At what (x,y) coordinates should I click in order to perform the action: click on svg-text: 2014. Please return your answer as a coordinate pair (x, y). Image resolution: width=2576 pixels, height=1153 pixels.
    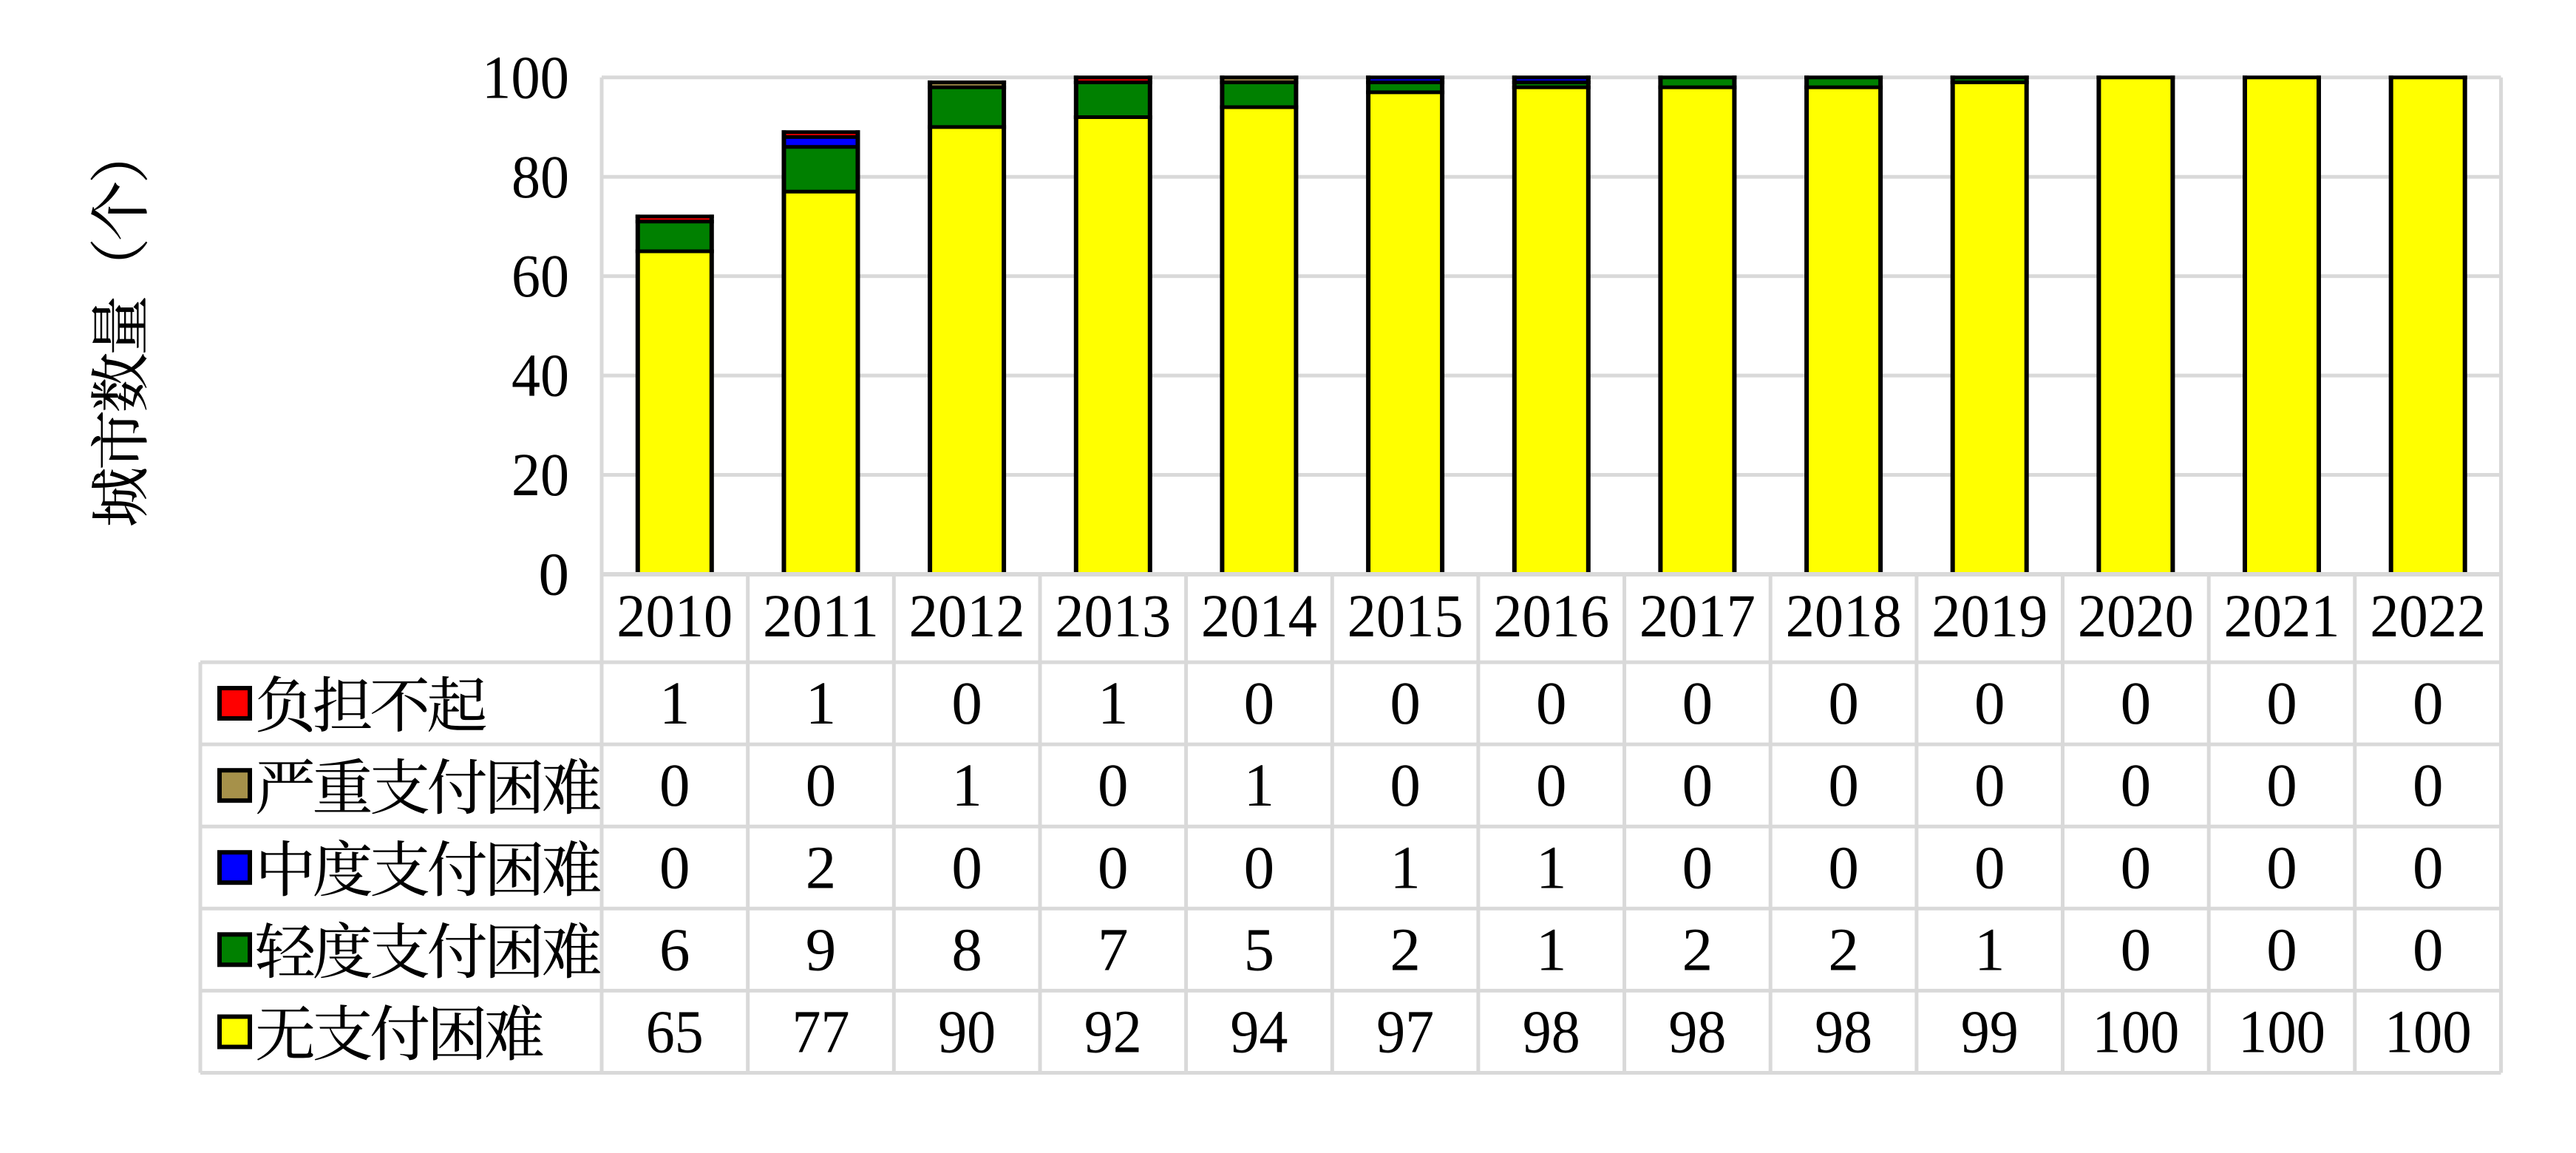
    Looking at the image, I should click on (1259, 616).